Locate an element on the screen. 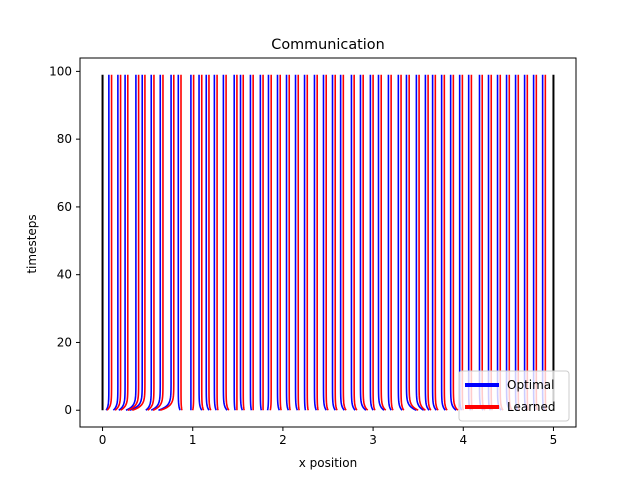 Image resolution: width=640 pixels, height=480 pixels. x-tick-label: 2 is located at coordinates (283, 440).